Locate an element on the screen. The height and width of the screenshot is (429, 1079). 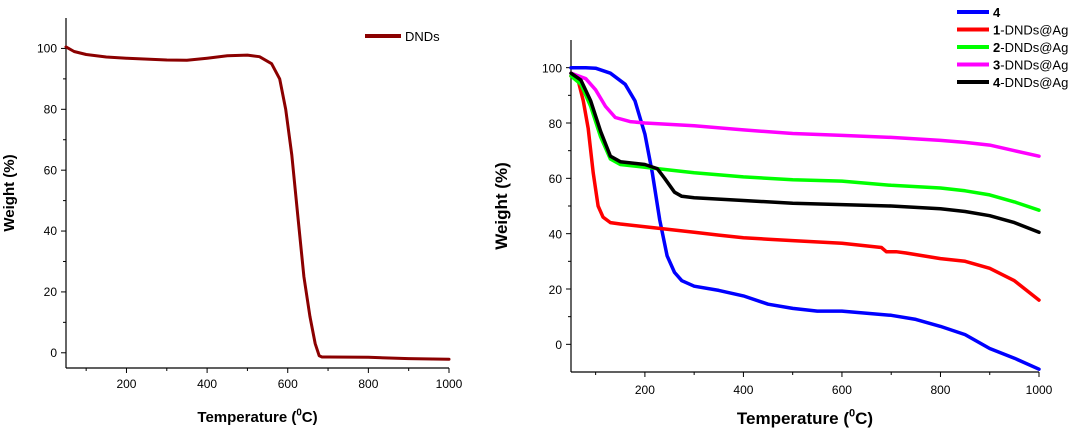
legend-label: 1-DNDs@Ag is located at coordinates (1030, 30).